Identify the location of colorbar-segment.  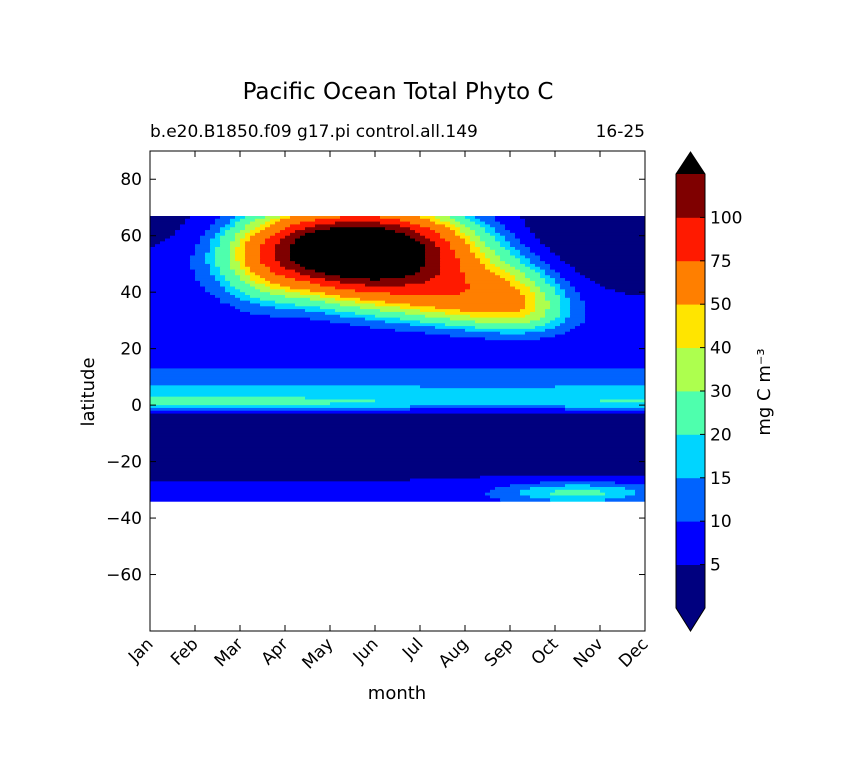
(690, 413).